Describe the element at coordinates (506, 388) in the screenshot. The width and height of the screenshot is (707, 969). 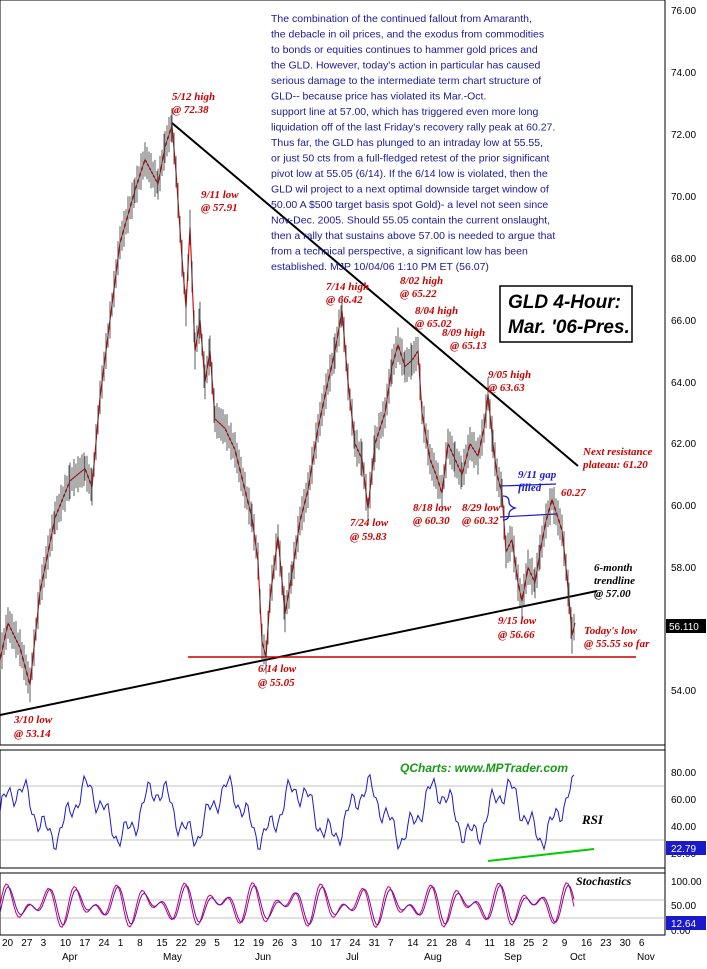
I see `annotation-905-value: @ 63.63` at that location.